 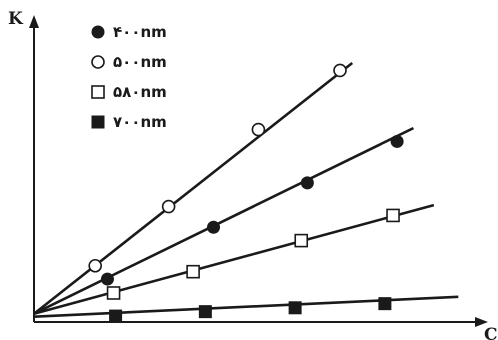 I want to click on legend-label-3: ۷۰۰nm, so click(x=140, y=122).